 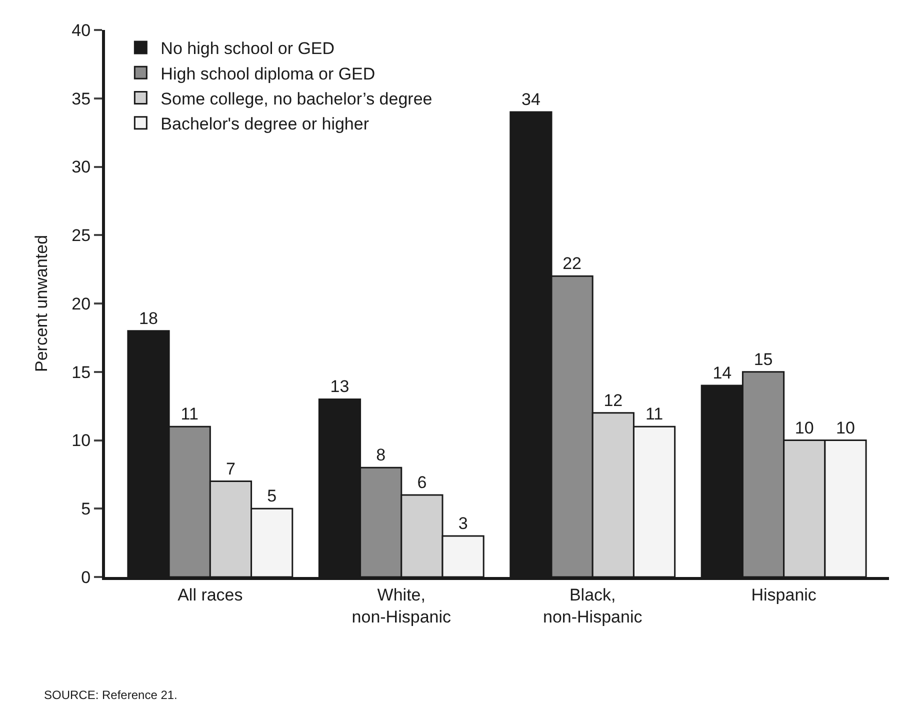 I want to click on legend-label: High school diploma or GED, so click(x=268, y=74).